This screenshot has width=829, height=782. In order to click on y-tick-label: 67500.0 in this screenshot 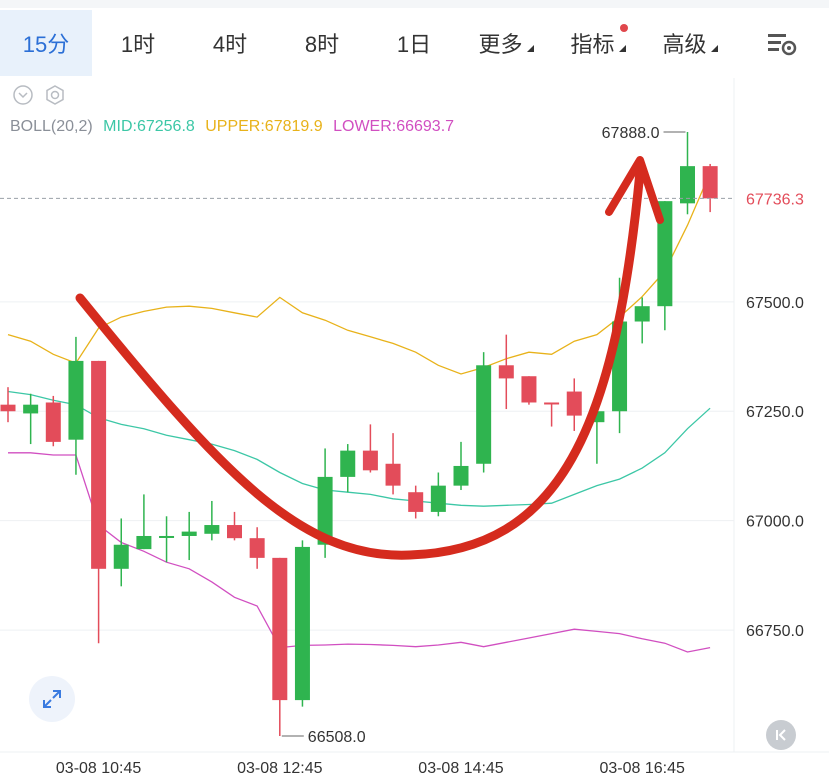, I will do `click(775, 303)`.